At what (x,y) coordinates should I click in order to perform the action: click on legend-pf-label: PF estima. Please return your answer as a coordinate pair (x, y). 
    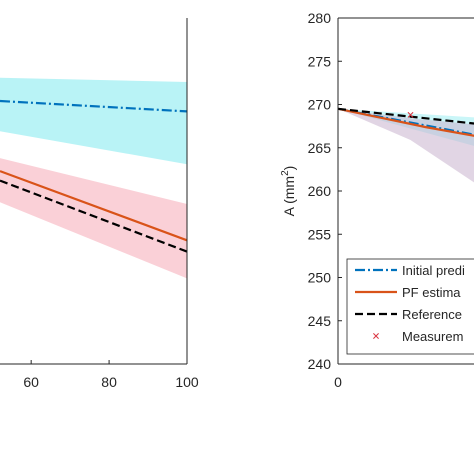
    Looking at the image, I should click on (431, 292).